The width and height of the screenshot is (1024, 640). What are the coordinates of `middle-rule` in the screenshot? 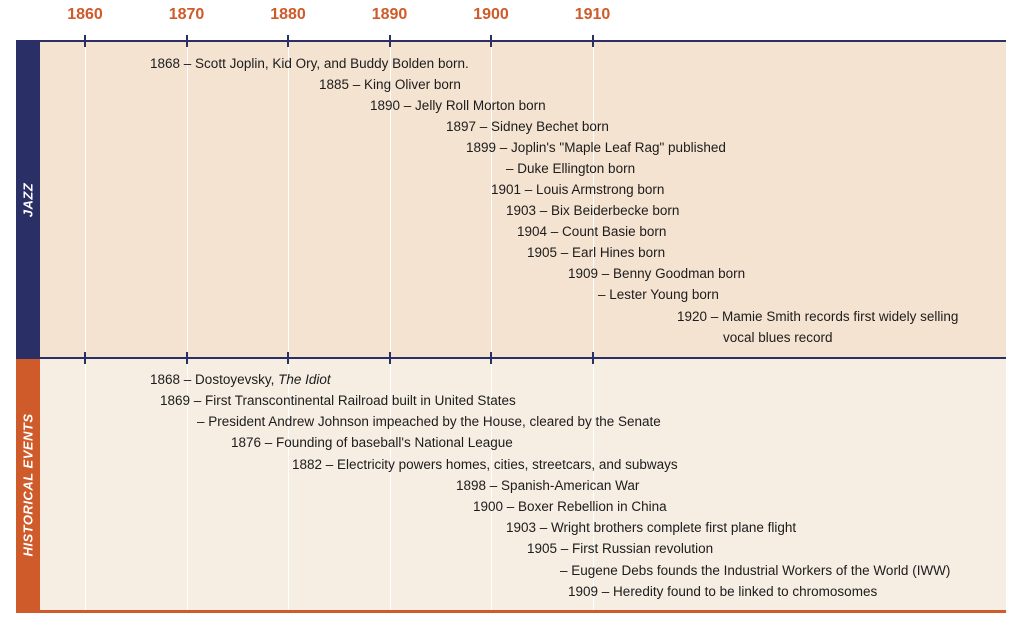 It's located at (511, 358).